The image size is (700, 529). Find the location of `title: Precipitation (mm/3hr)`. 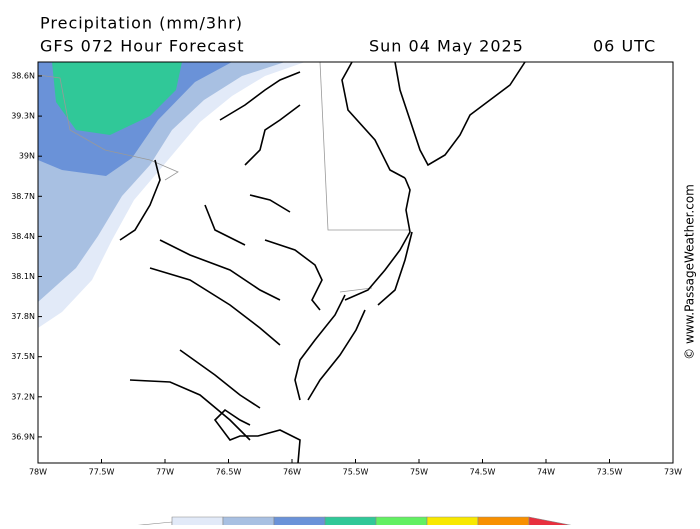

title: Precipitation (mm/3hr) is located at coordinates (141, 23).